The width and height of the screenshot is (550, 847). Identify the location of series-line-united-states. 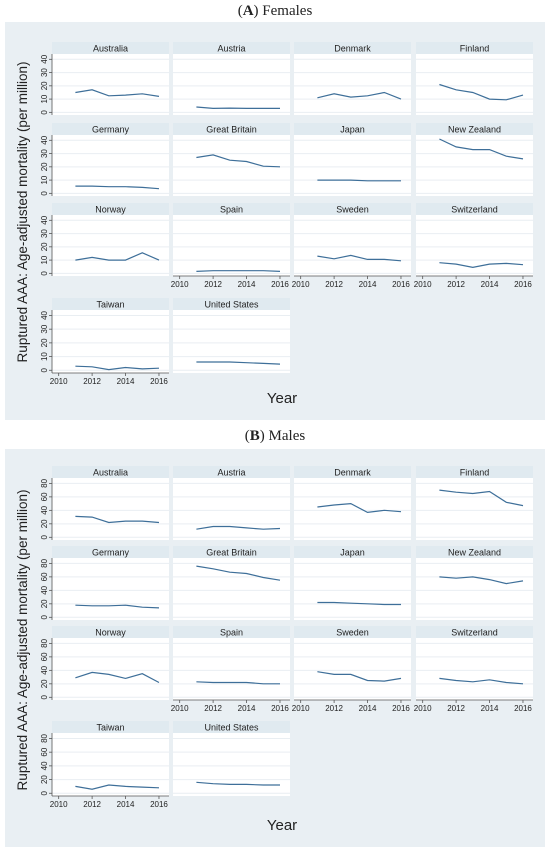
(238, 363).